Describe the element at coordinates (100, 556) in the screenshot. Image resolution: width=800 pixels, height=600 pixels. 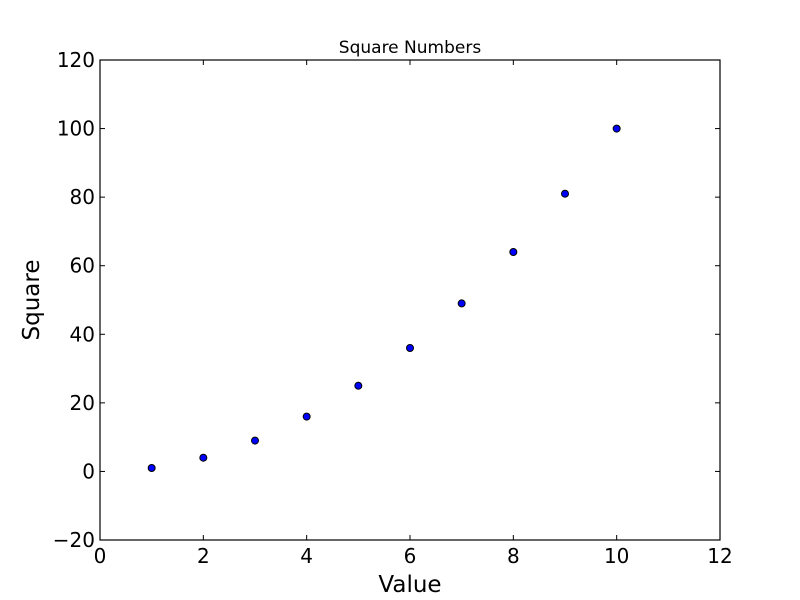
I see `x-tick-label: 0` at that location.